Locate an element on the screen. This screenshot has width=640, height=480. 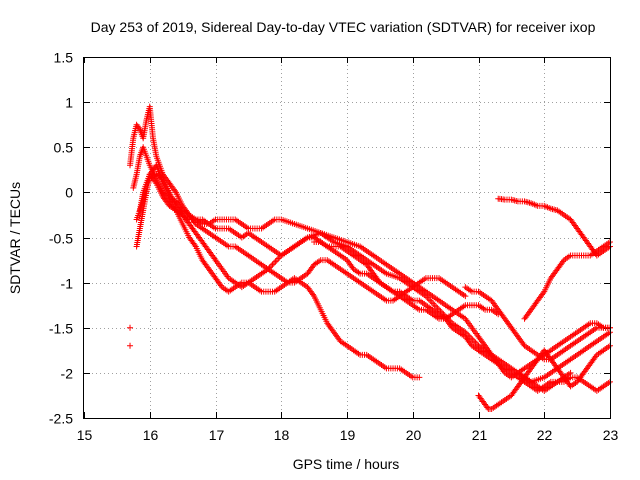
y-tick-label: -1.5 is located at coordinates (61, 329).